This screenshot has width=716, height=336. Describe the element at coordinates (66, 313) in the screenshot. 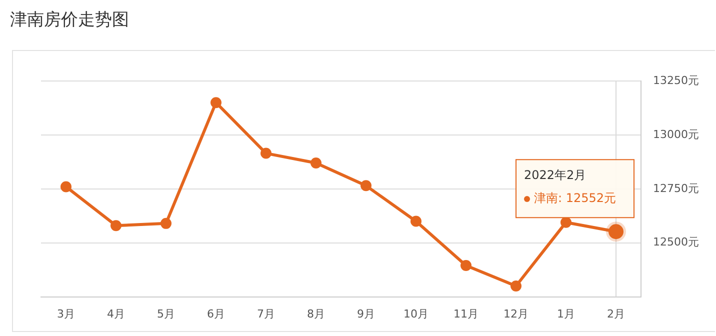

I see `x-tick-label: 3月` at that location.